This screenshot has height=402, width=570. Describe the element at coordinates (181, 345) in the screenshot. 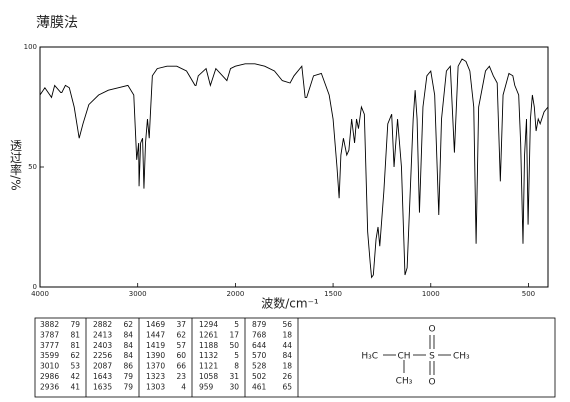

I see `peak-transmittance: 57` at that location.